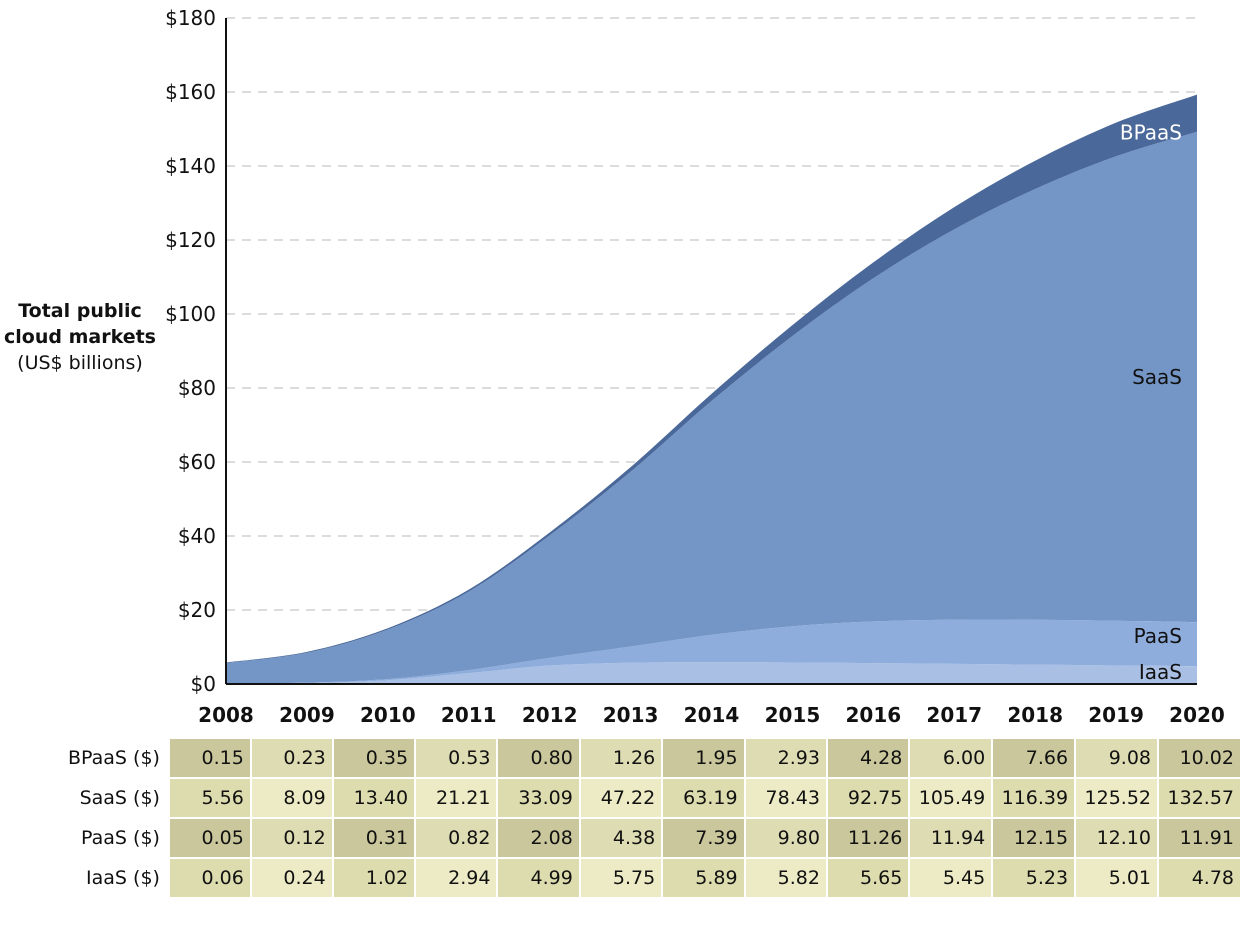 The image size is (1242, 926). I want to click on y-axis-unit: (US$ billions), so click(80, 363).